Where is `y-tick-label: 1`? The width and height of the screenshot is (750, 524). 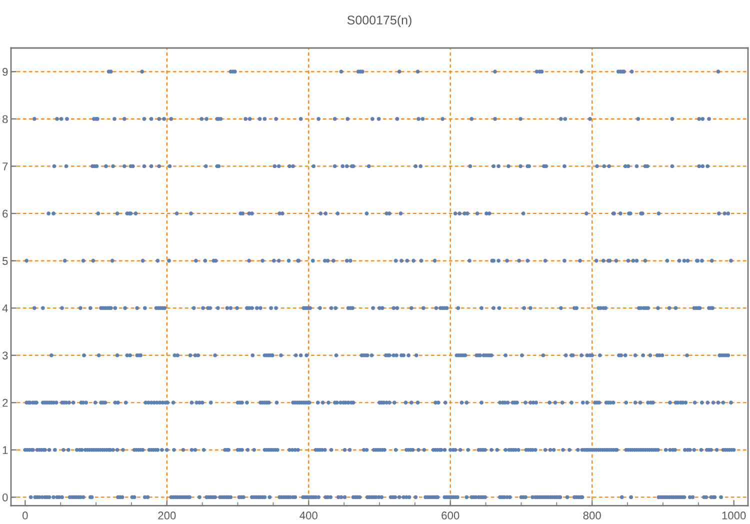
y-tick-label: 1 is located at coordinates (5, 450).